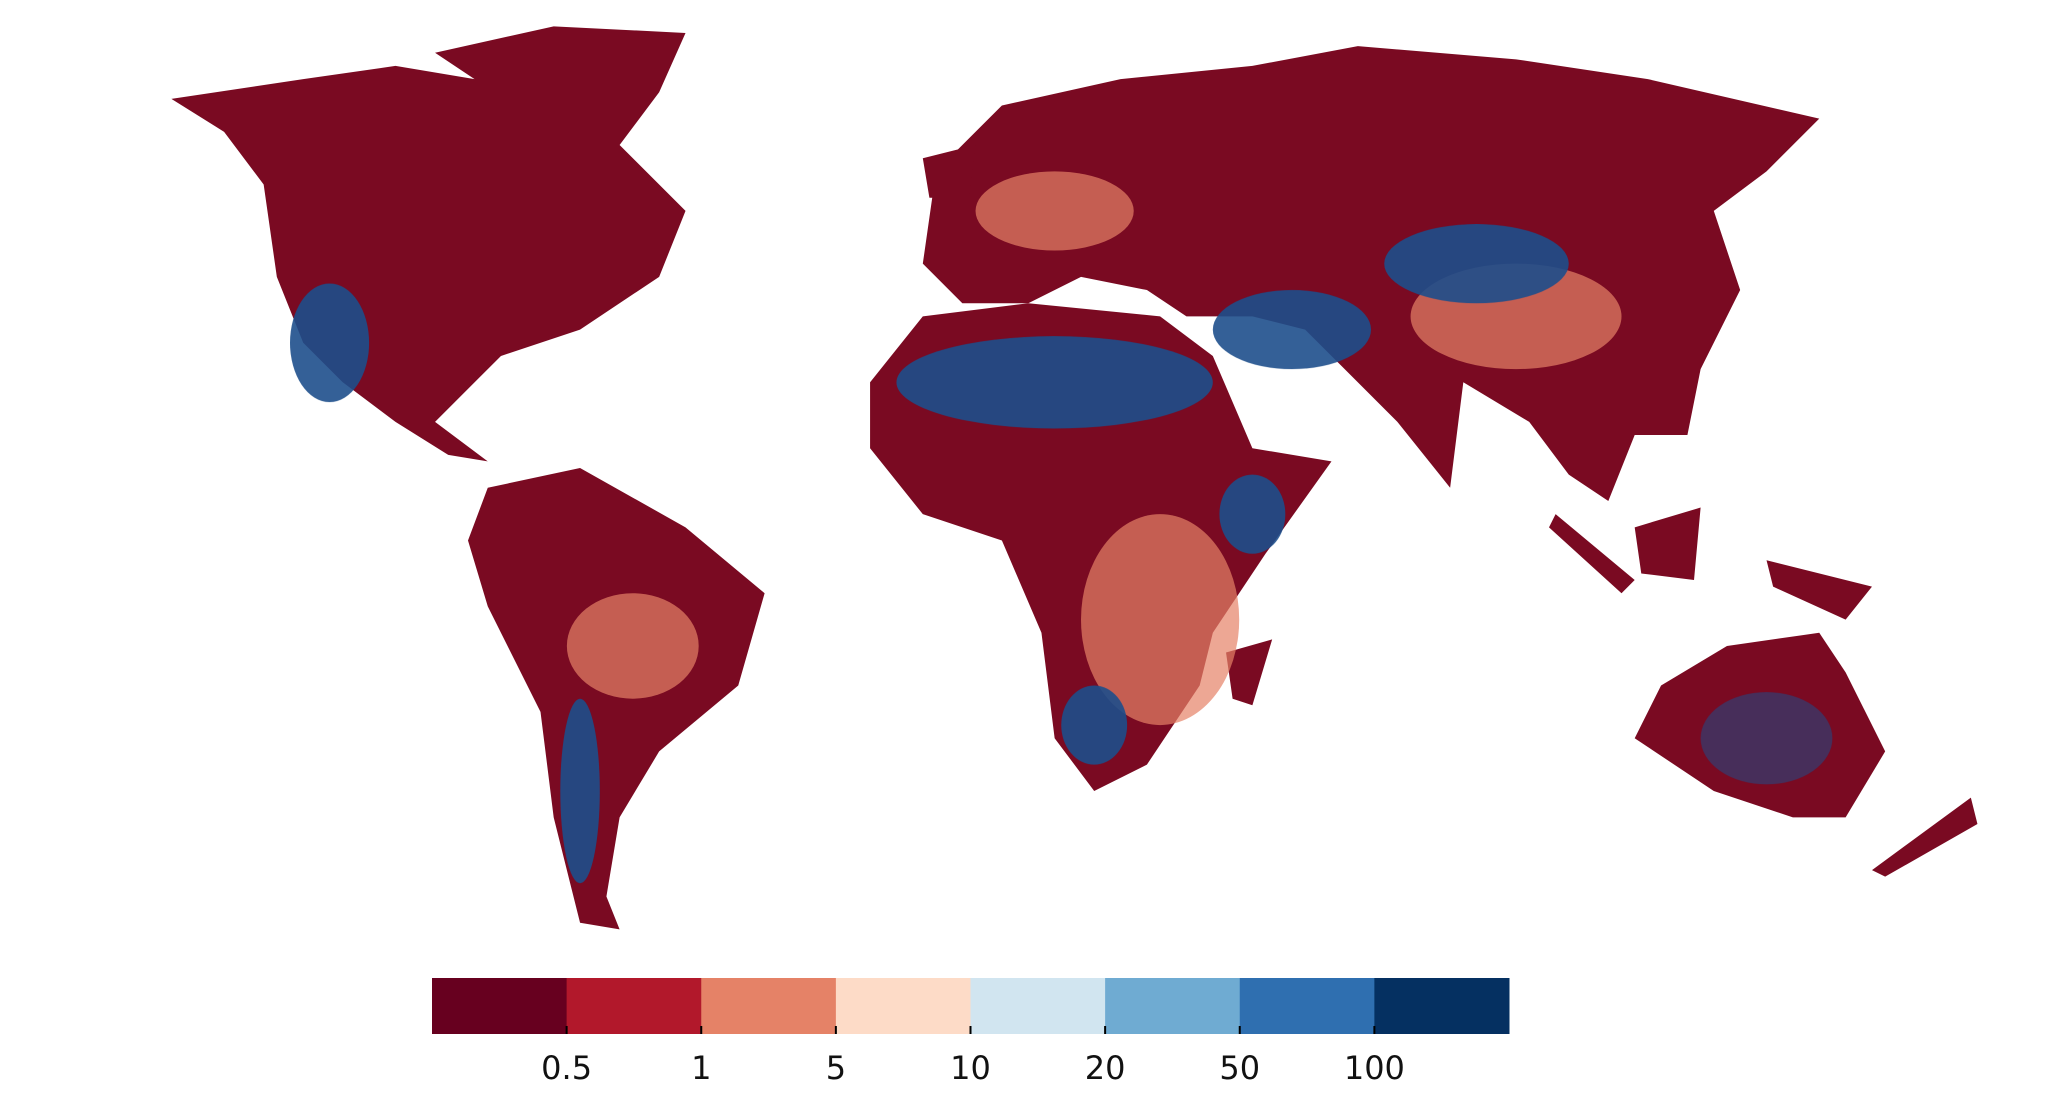 The height and width of the screenshot is (1101, 2067). I want to click on colorbar-tick-label: 20, so click(1105, 1068).